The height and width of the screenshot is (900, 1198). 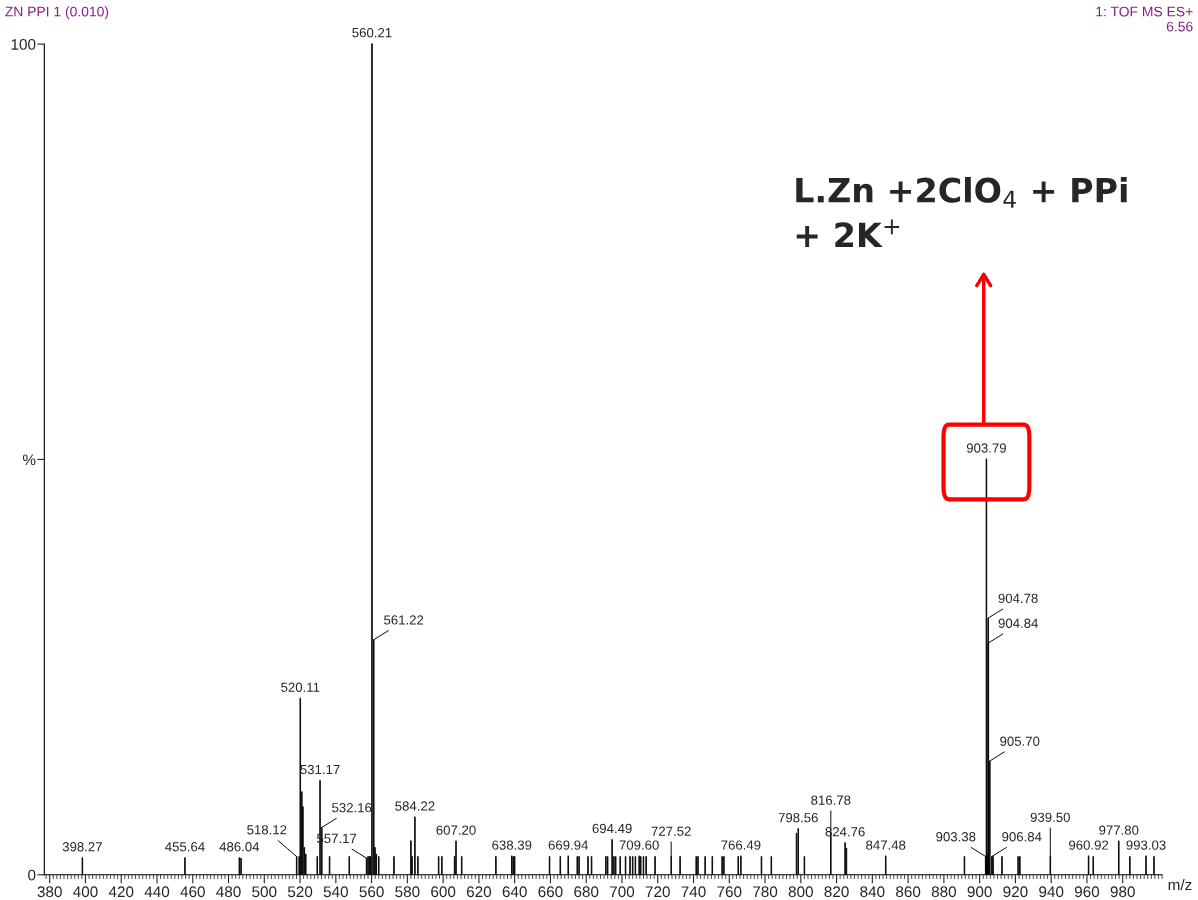 What do you see at coordinates (1018, 623) in the screenshot?
I see `annotation: 904.84` at bounding box center [1018, 623].